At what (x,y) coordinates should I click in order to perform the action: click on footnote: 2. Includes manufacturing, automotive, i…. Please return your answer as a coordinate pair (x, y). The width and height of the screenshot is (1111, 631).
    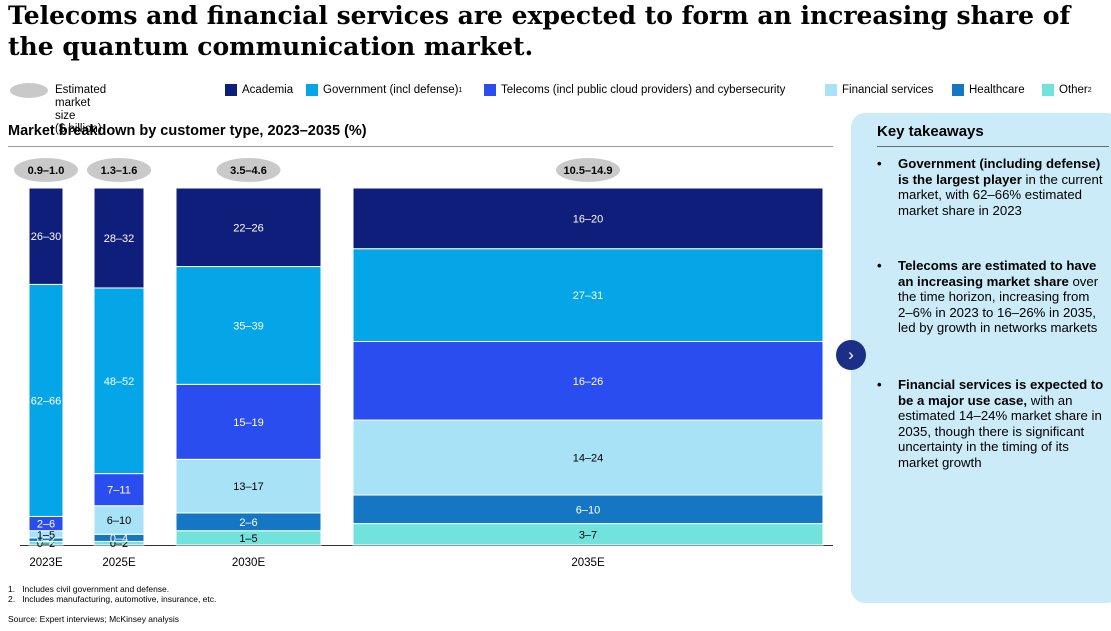
    Looking at the image, I should click on (112, 599).